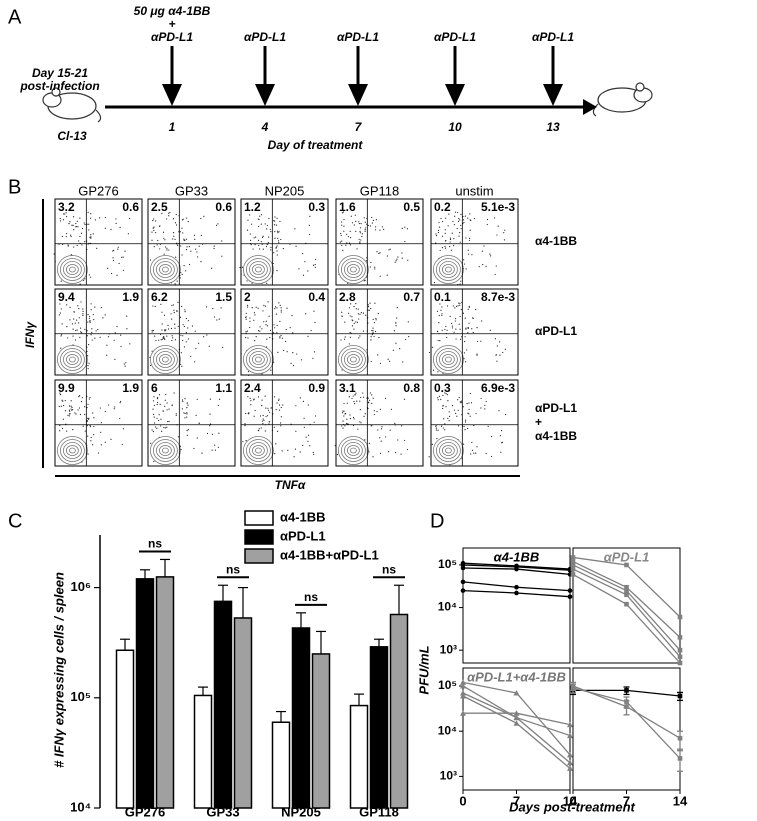 This screenshot has width=757, height=821. Describe the element at coordinates (411, 388) in the screenshot. I see `quadrant-value: 0.8` at that location.